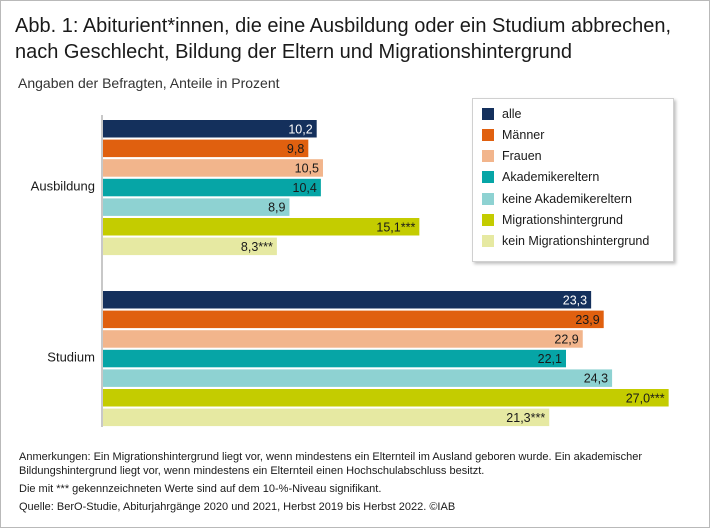  I want to click on legend-item-2: Frauen, so click(512, 156).